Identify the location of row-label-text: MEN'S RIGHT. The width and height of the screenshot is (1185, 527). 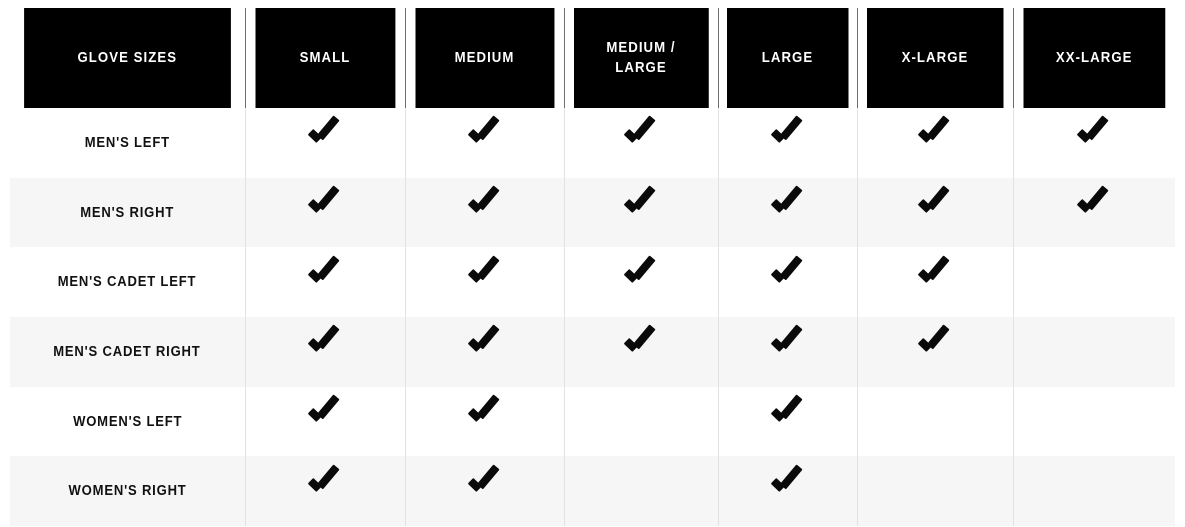
(127, 212).